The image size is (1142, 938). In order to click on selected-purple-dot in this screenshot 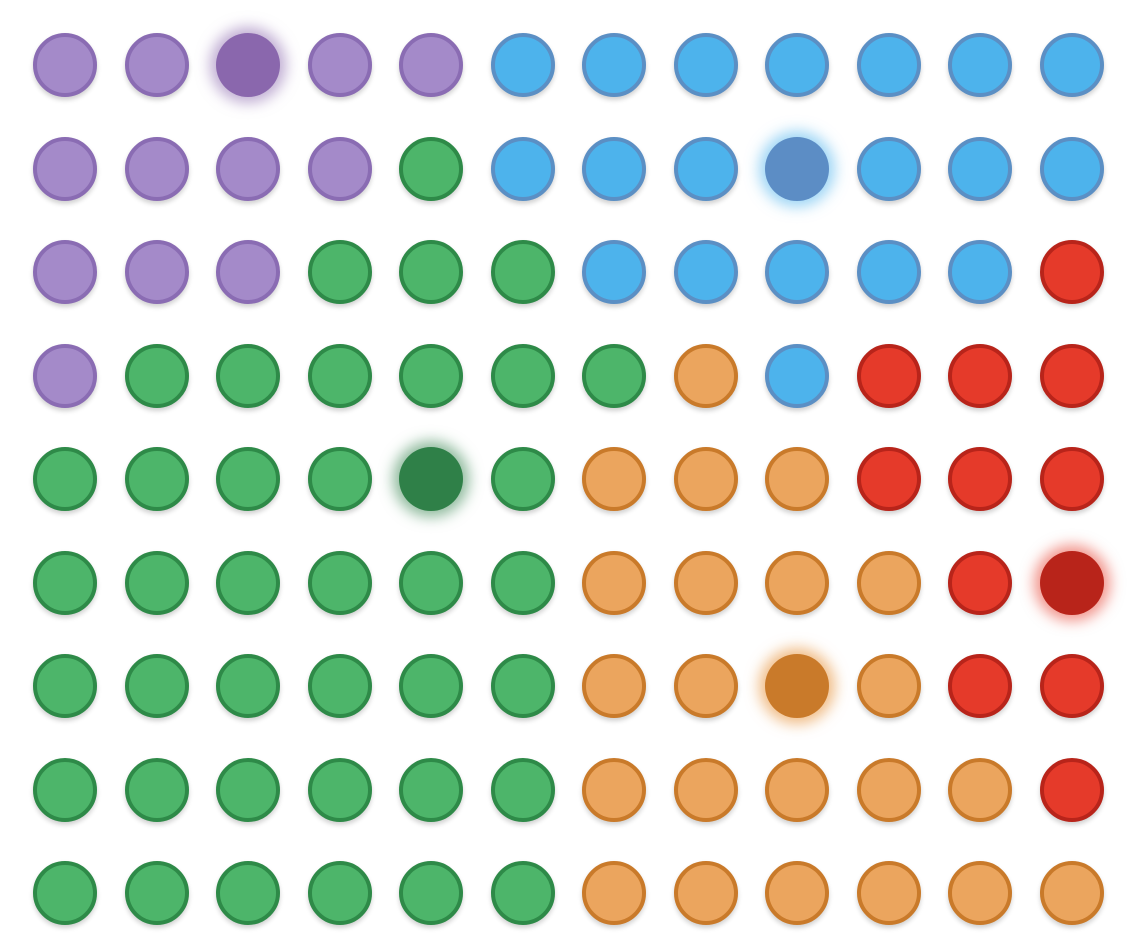, I will do `click(248, 65)`.